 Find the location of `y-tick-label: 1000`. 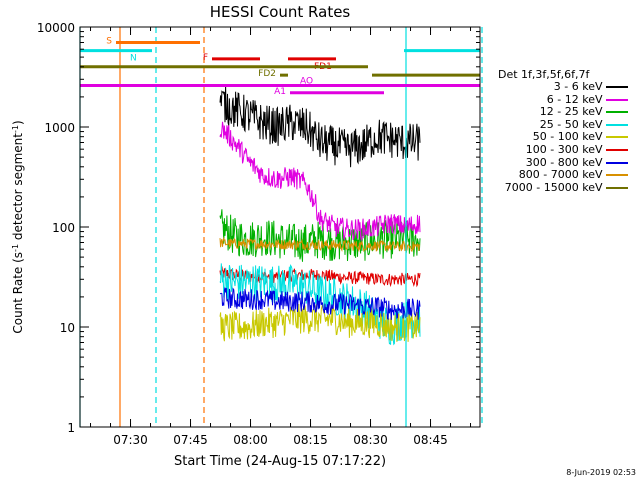

y-tick-label: 1000 is located at coordinates (59, 128).